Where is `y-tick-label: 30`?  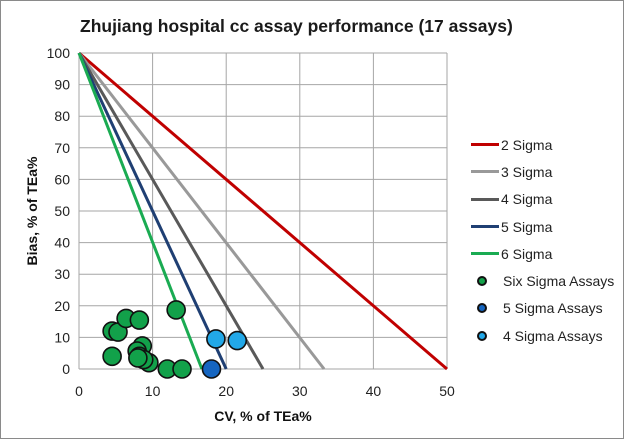
y-tick-label: 30 is located at coordinates (62, 274).